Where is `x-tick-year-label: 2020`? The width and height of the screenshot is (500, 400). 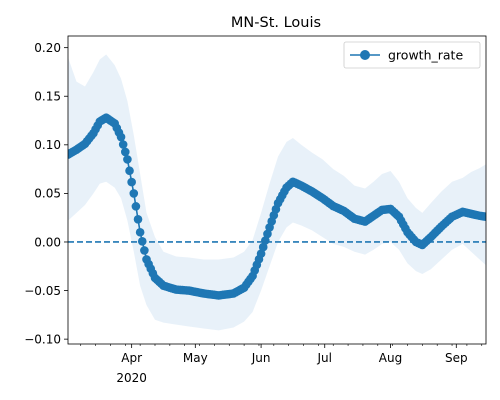
x-tick-year-label: 2020 is located at coordinates (131, 378).